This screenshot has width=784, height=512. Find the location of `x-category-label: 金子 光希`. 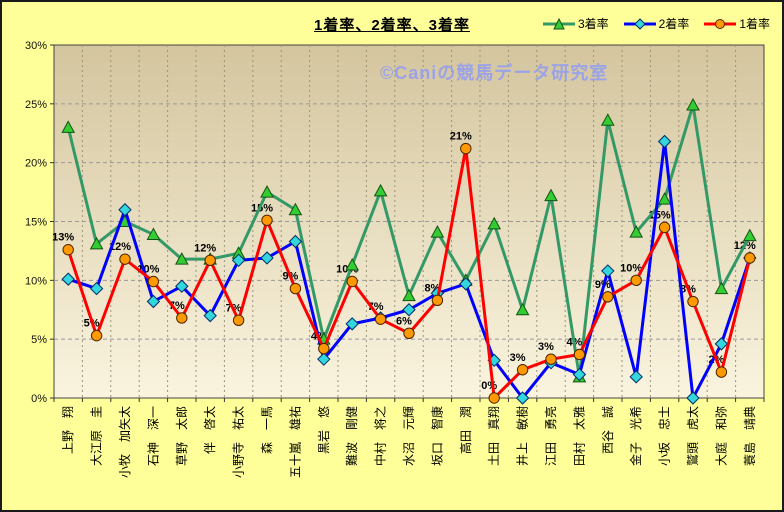

x-category-label: 金子 光希 is located at coordinates (635, 436).